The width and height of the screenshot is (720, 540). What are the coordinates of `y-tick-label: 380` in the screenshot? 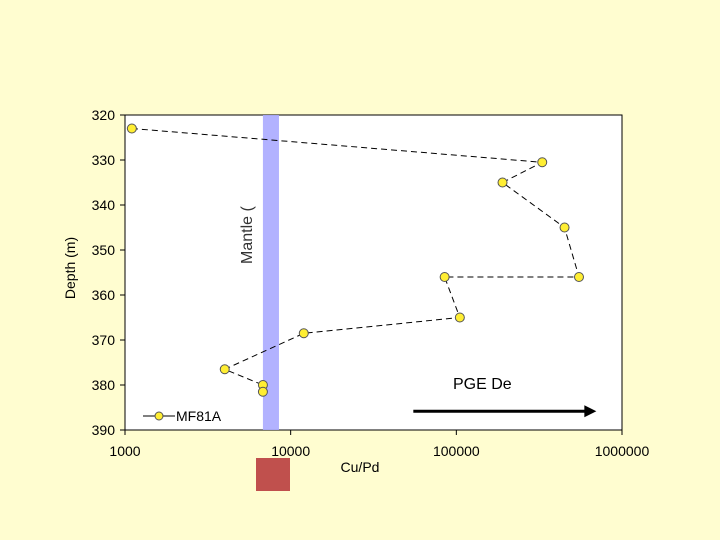 It's located at (104, 385).